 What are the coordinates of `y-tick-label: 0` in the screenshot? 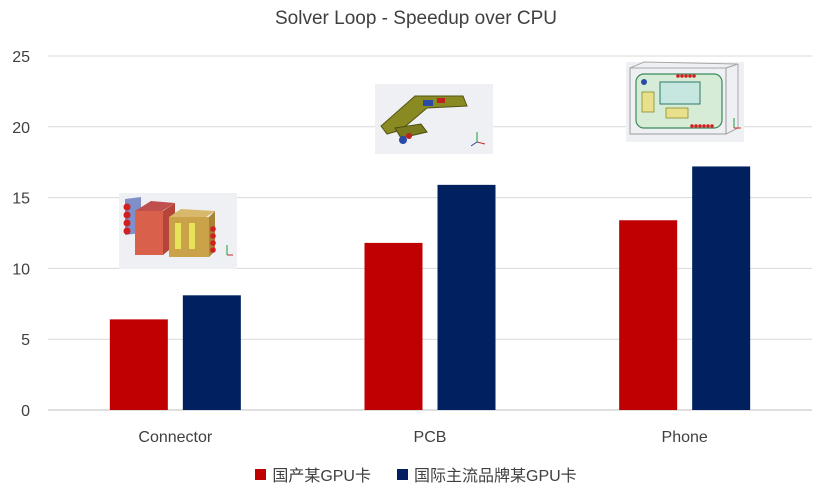 It's located at (25, 411).